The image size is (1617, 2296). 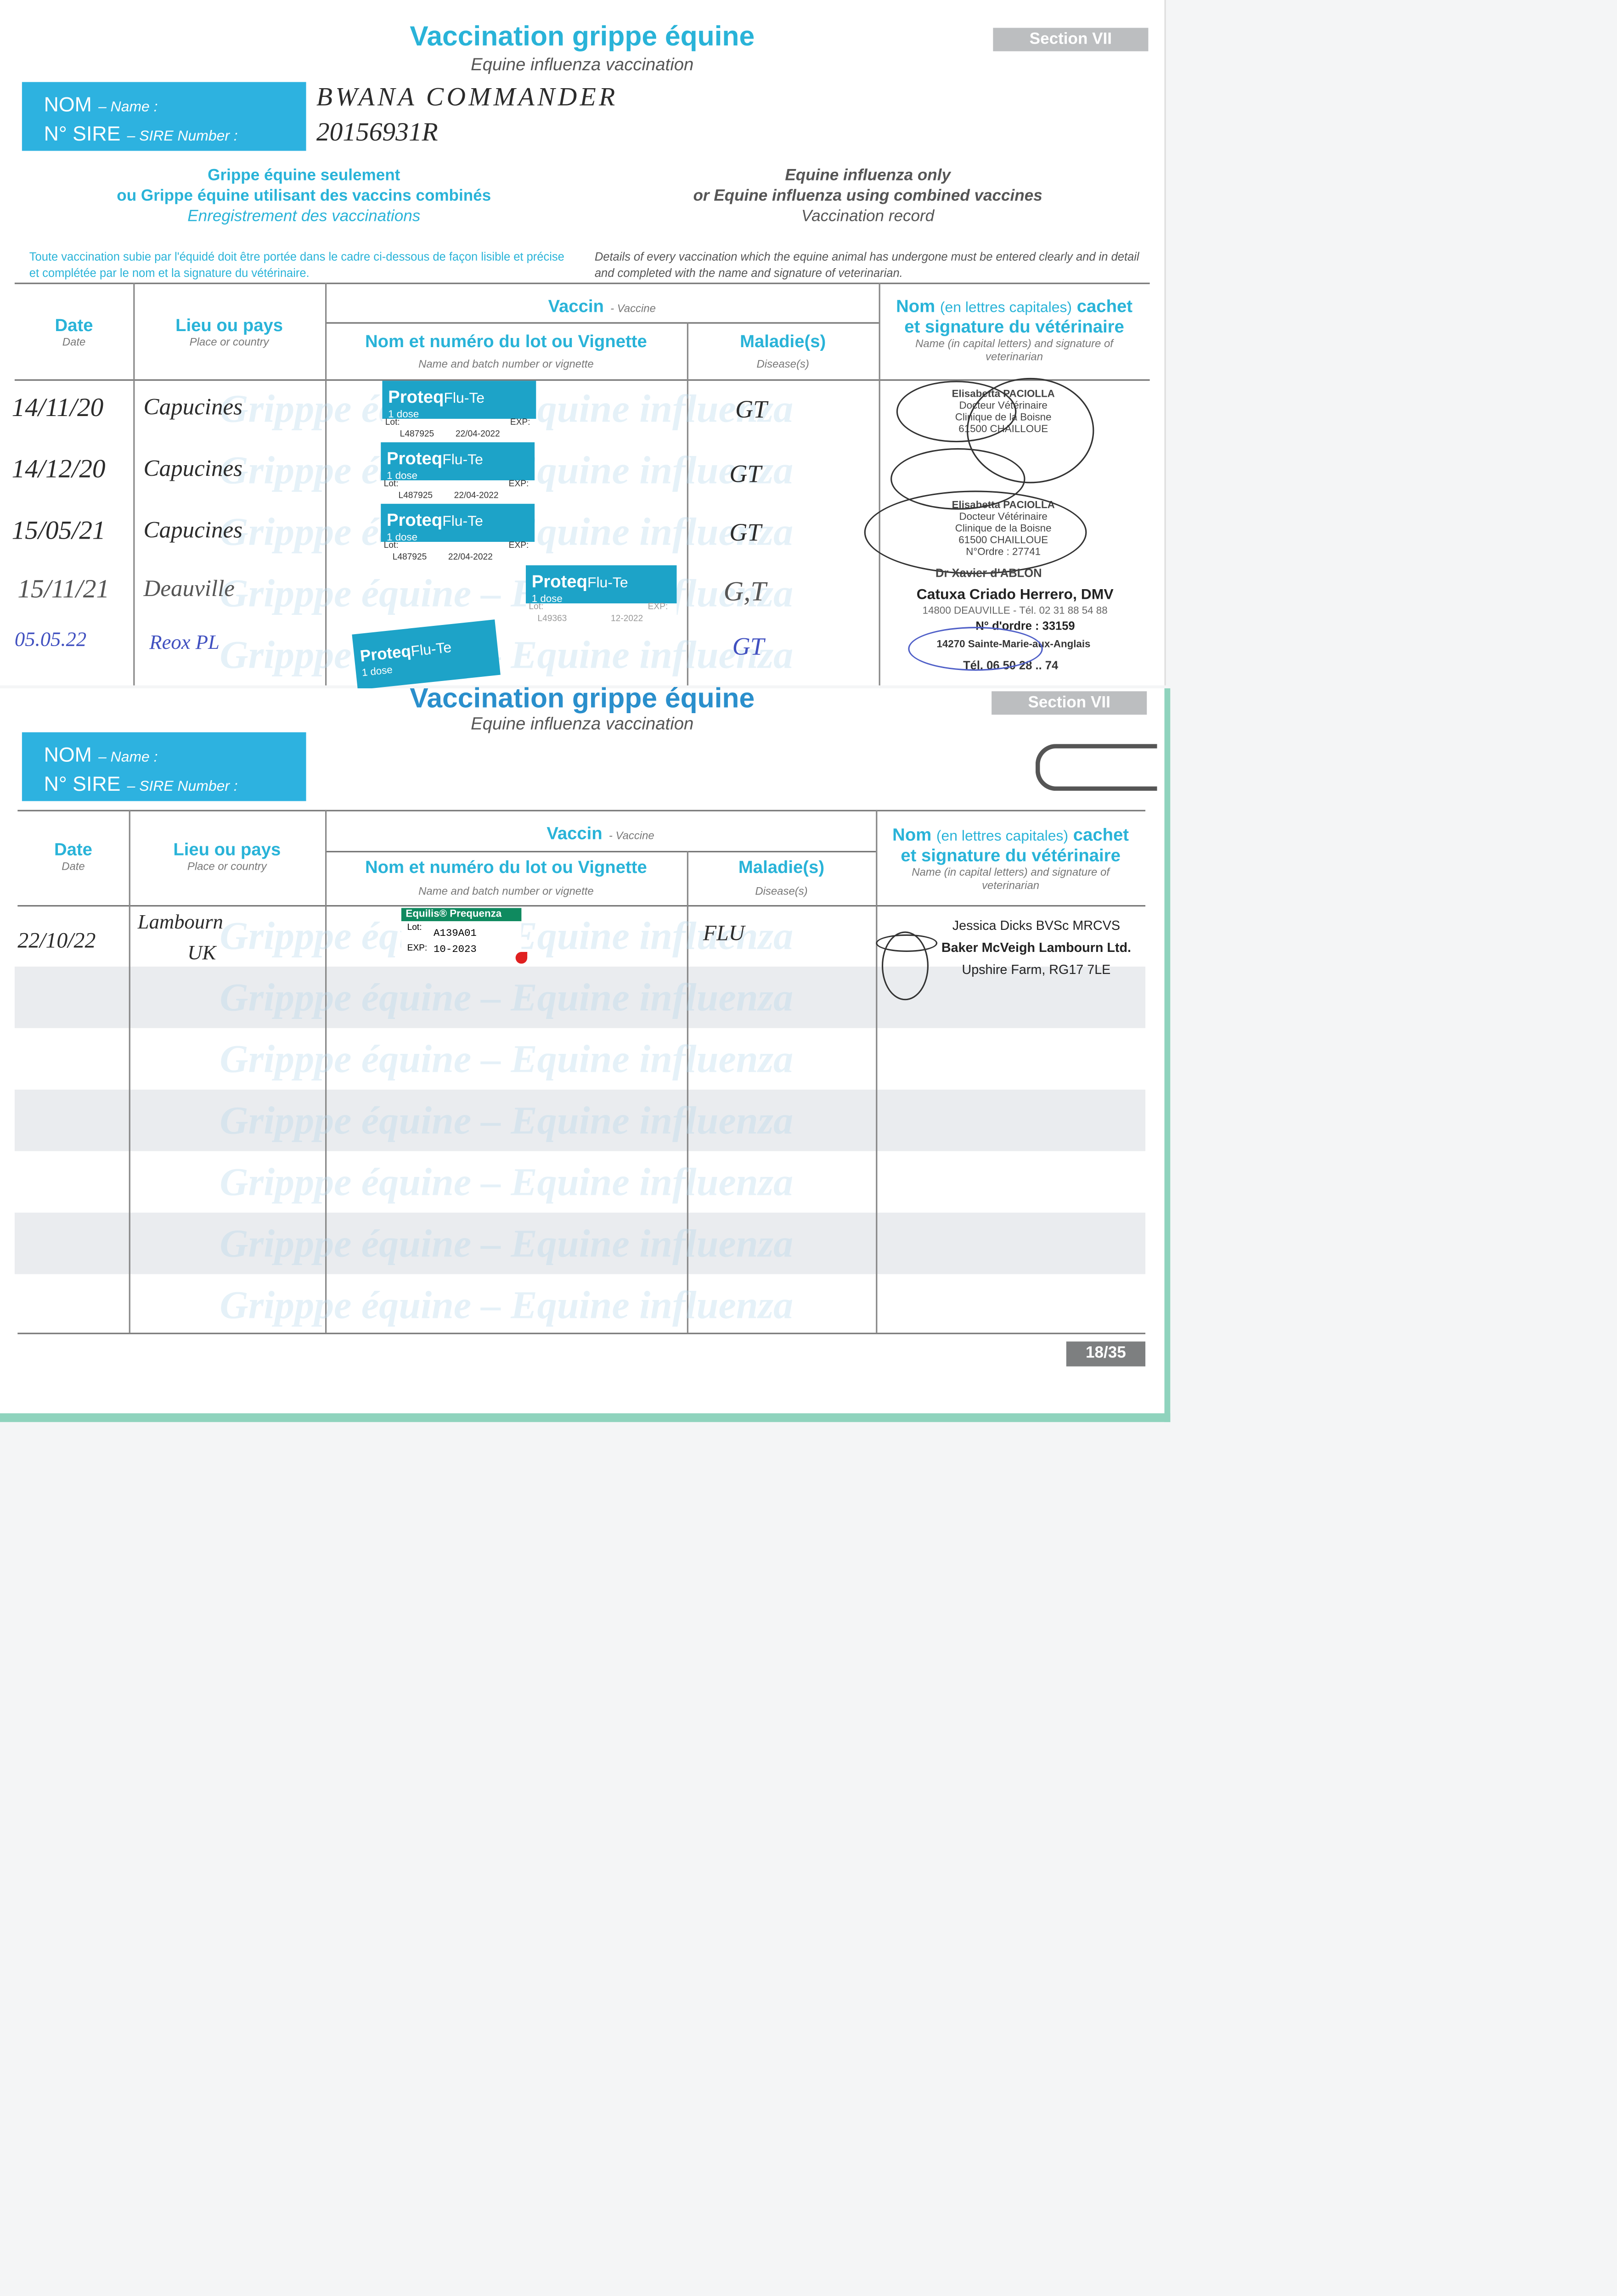 I want to click on exp-label: EXP:, so click(x=417, y=949).